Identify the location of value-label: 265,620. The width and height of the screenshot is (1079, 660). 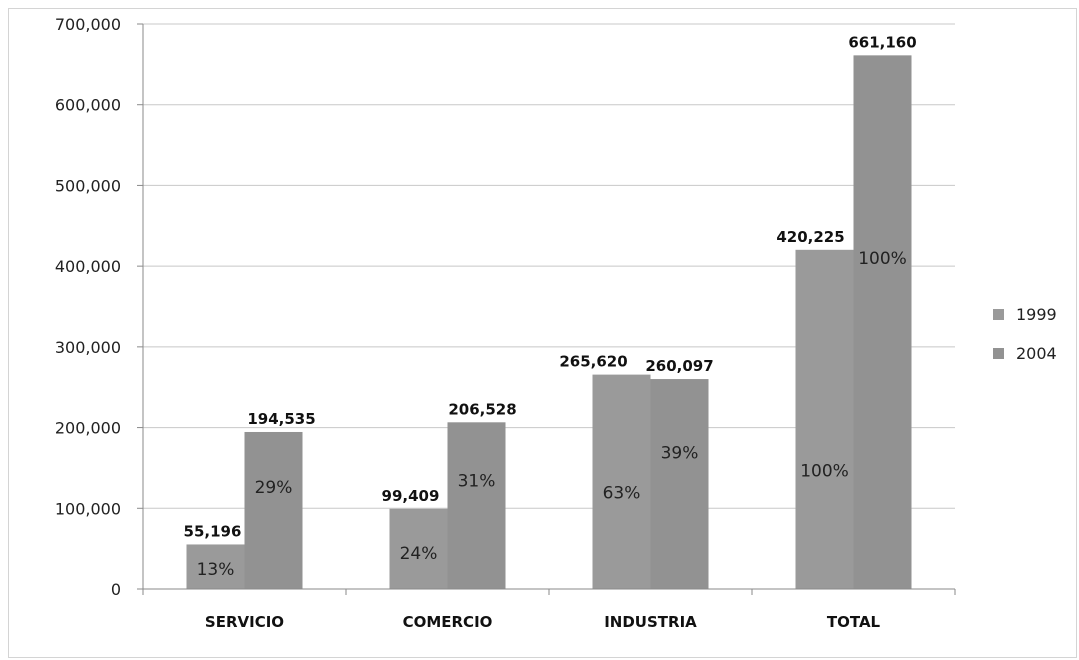
(593, 362).